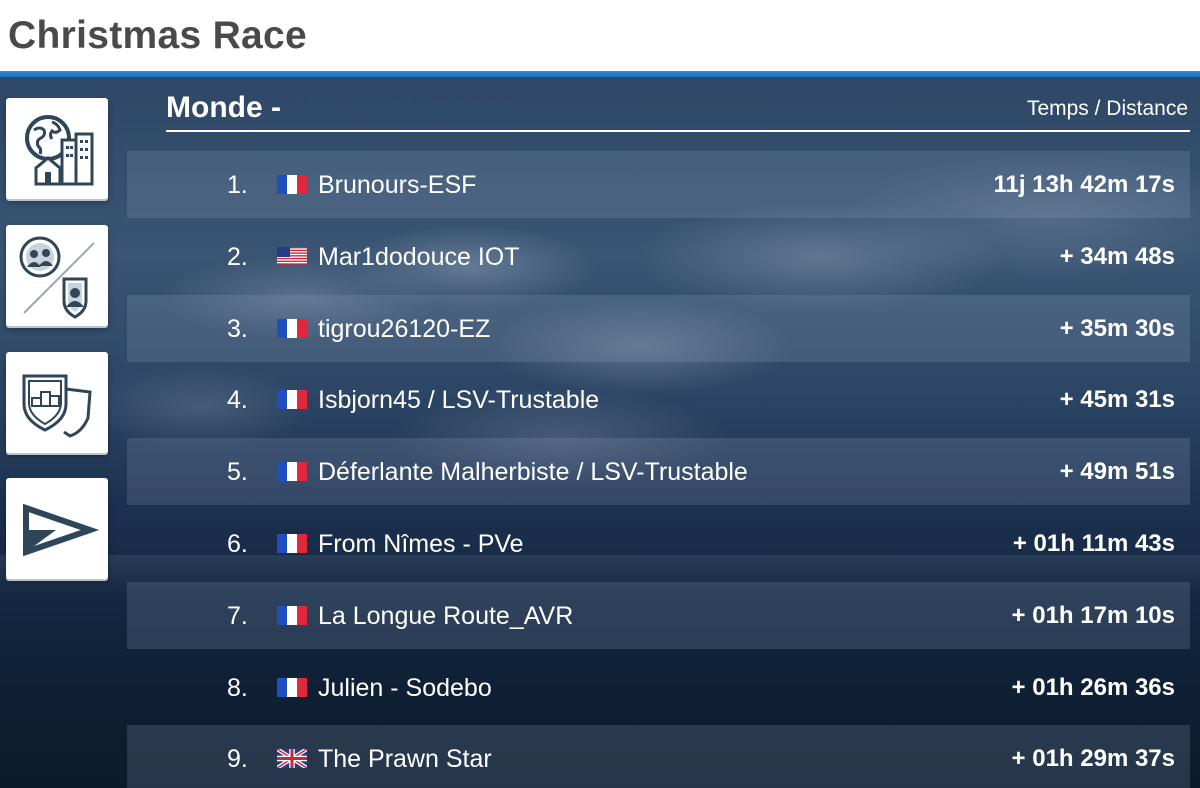  I want to click on rank-number: 4., so click(237, 400).